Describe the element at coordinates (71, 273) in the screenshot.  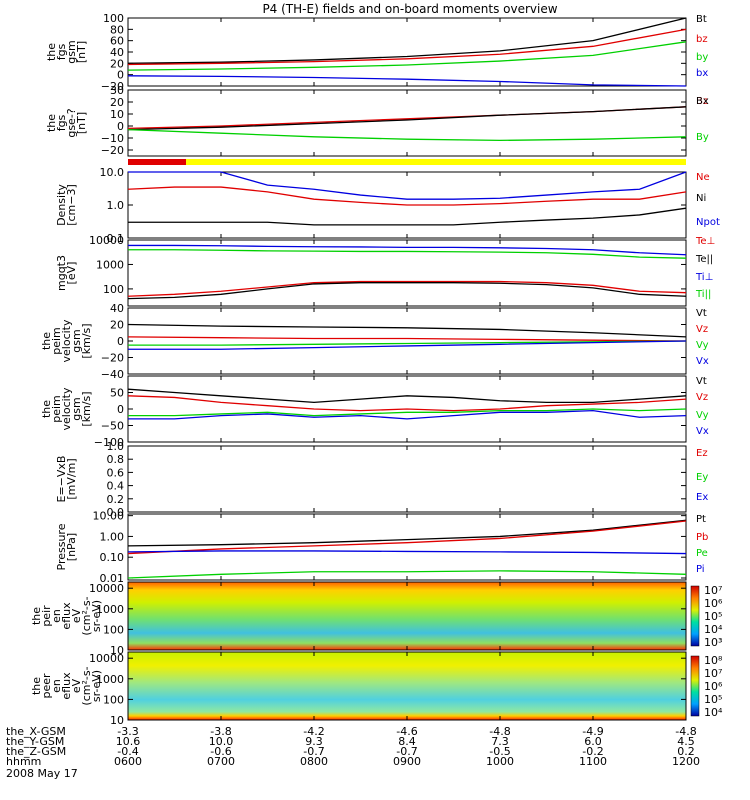
I see `y-axis-label: [eV]` at that location.